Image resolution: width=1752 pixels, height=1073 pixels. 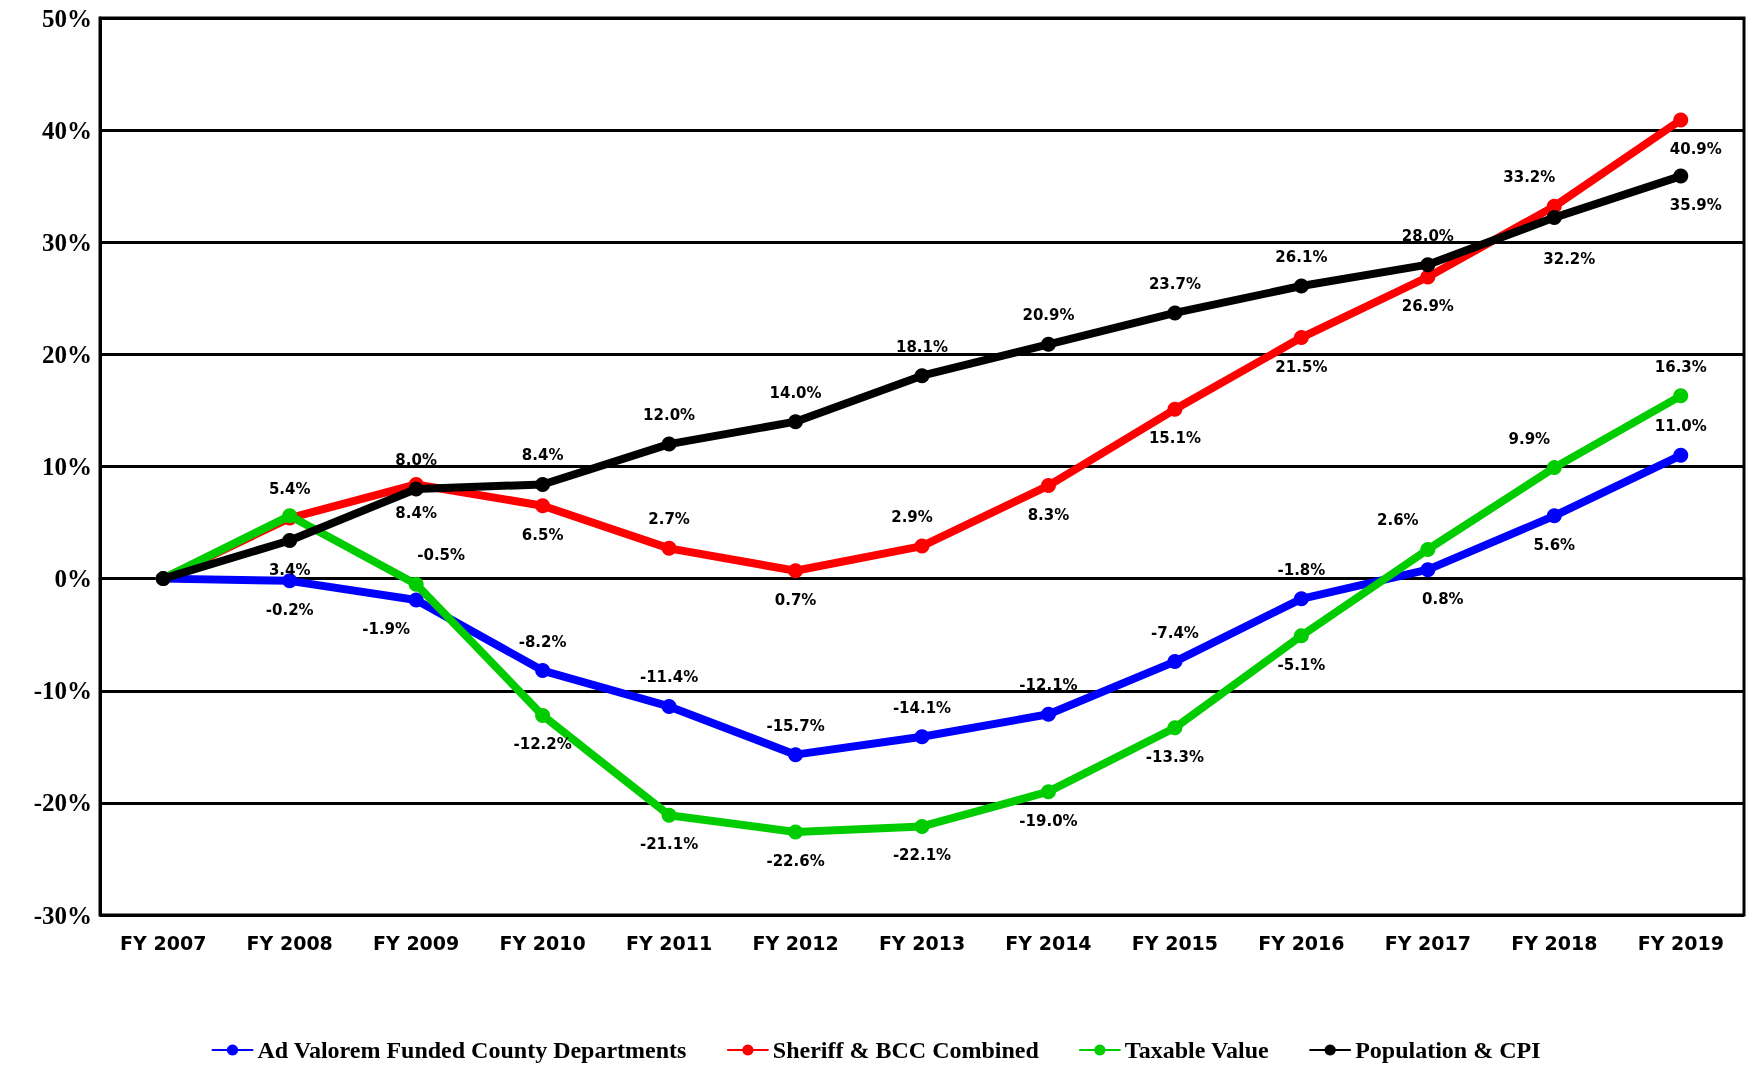 What do you see at coordinates (1448, 1050) in the screenshot?
I see `legend-label: Population & CPI` at bounding box center [1448, 1050].